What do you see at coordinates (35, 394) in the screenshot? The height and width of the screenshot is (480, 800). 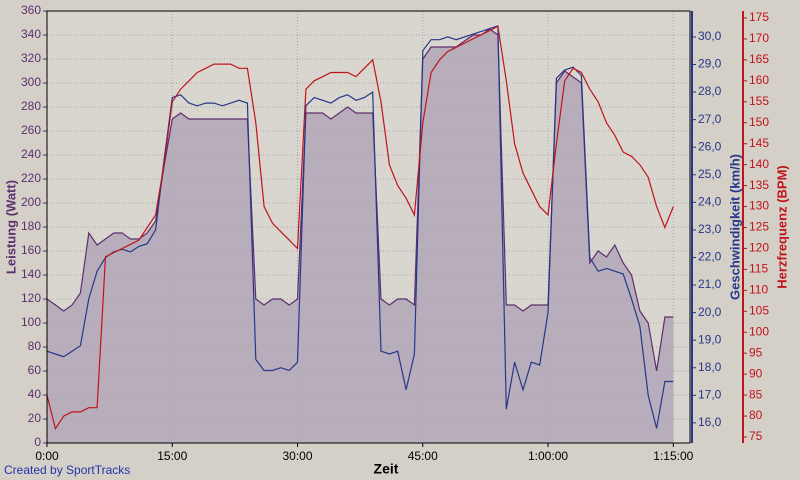 I see `y-tick-label: 40` at bounding box center [35, 394].